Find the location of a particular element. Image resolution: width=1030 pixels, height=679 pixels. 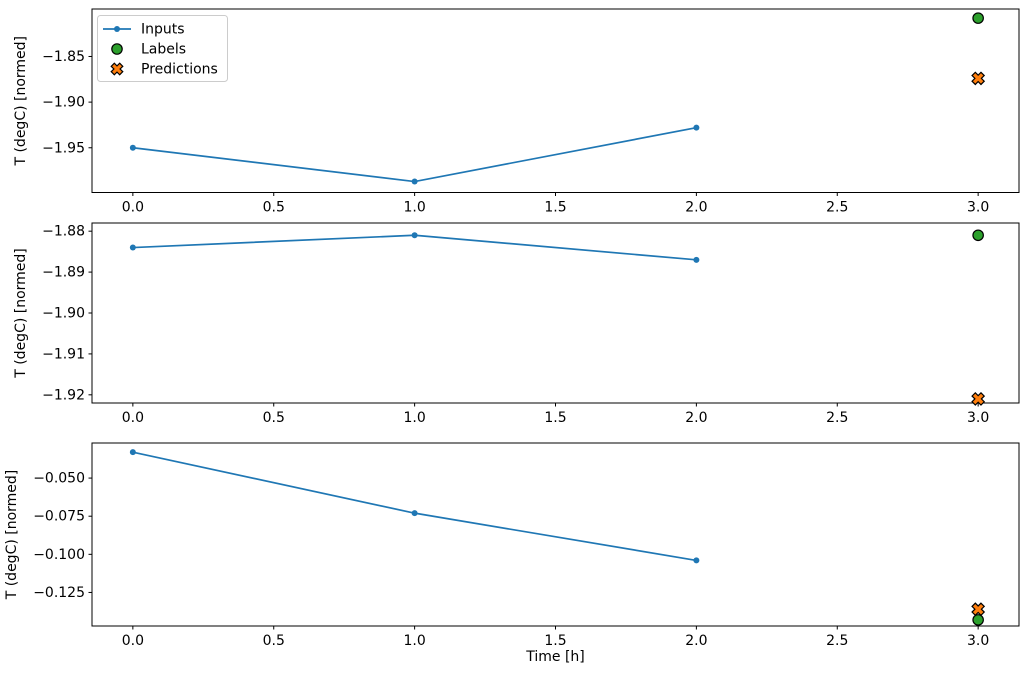

y-tick-label: −1.91 is located at coordinates (63, 354).